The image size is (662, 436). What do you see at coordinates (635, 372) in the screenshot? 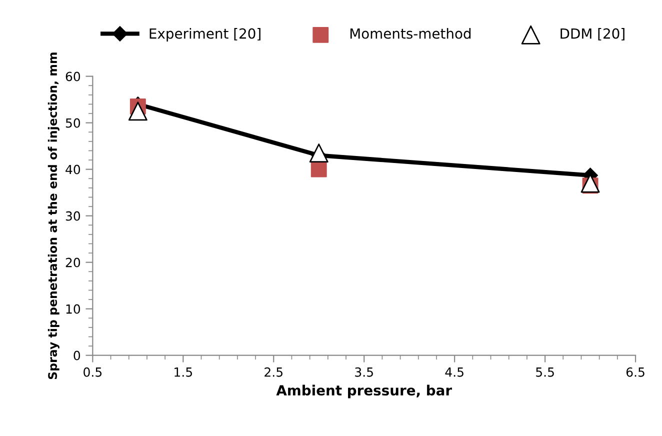
I see `x-tick-label: 6.5` at bounding box center [635, 372].